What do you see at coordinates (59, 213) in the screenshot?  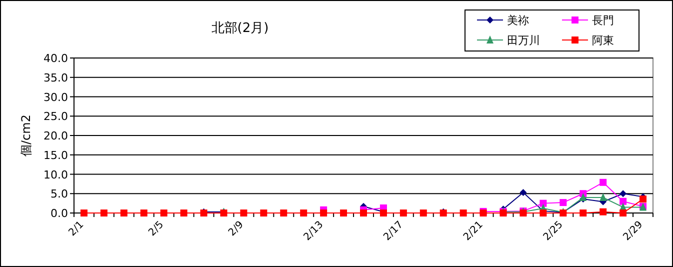 I see `y-tick-label: 0.0` at bounding box center [59, 213].